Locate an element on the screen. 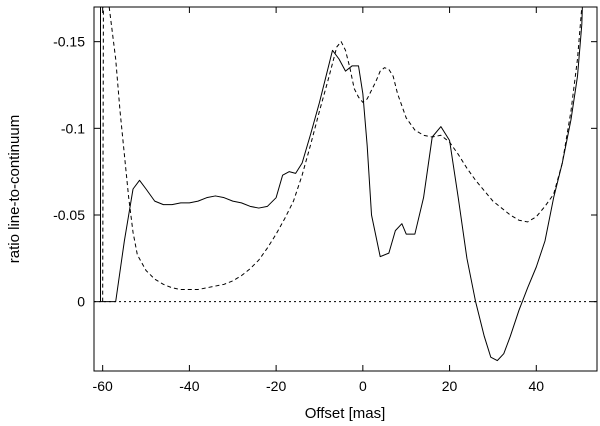  x-tick-label: 20 is located at coordinates (450, 386).